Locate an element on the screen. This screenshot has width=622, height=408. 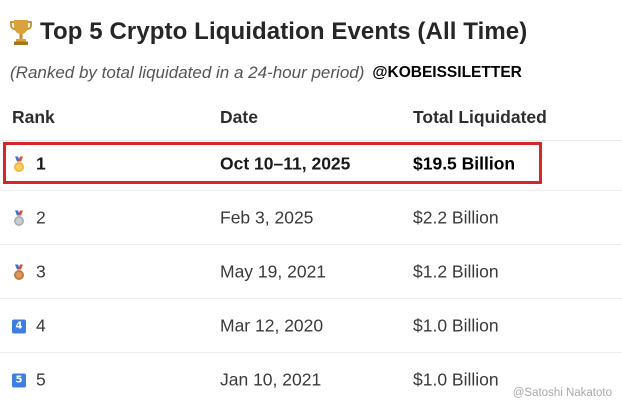
rank-cell: 1 is located at coordinates (29, 164).